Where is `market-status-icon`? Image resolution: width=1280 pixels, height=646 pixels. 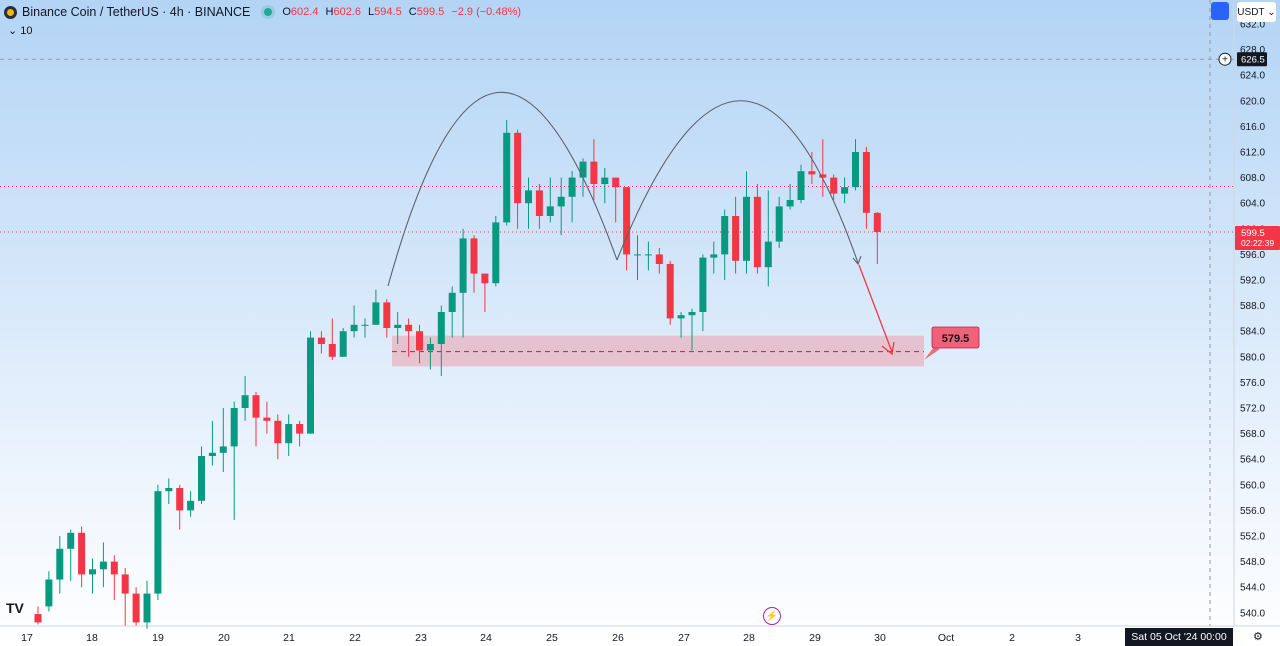
market-status-icon is located at coordinates (268, 12).